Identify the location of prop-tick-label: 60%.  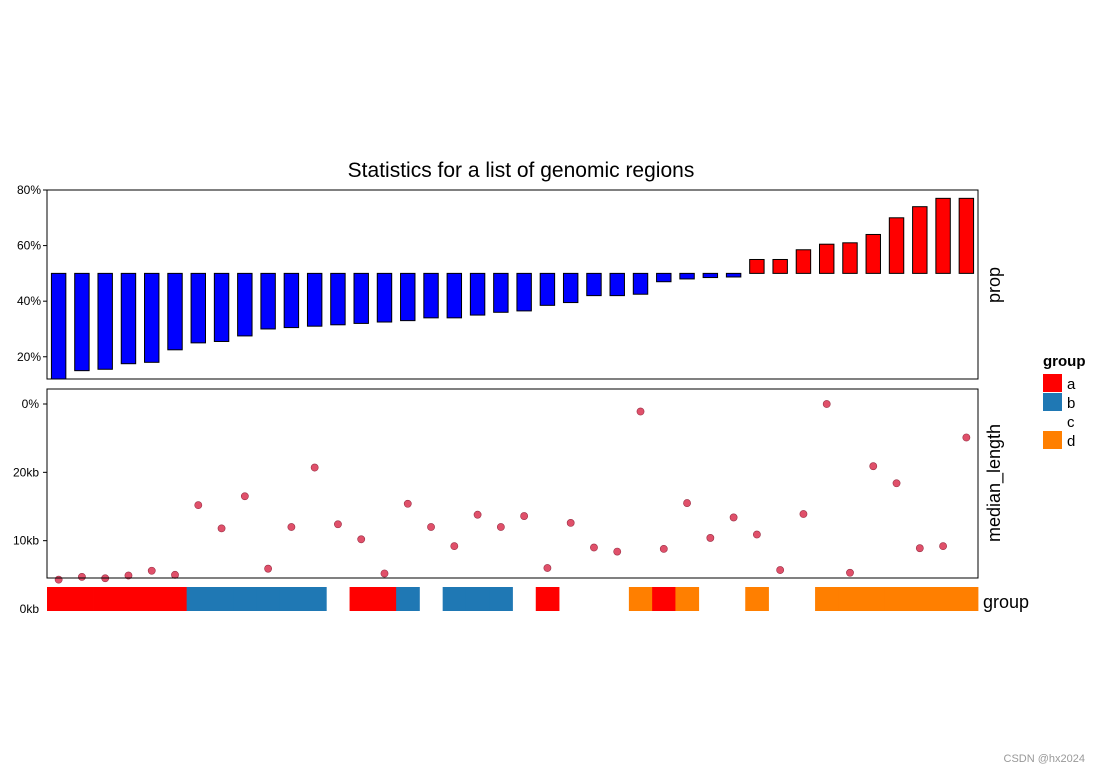
(29, 246).